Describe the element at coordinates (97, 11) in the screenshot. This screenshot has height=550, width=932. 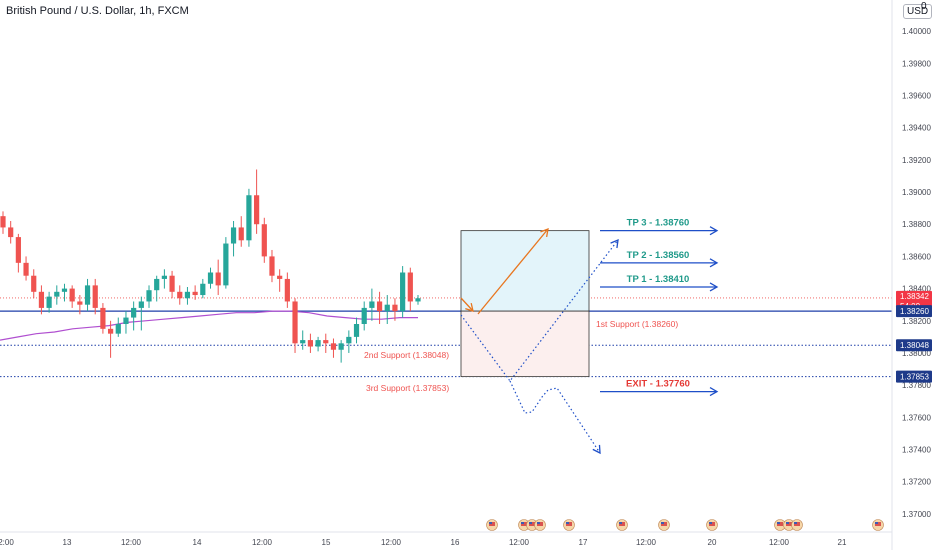
I see `symbol-title: British Pound / U.S. Dollar, 1h, FXCM` at that location.